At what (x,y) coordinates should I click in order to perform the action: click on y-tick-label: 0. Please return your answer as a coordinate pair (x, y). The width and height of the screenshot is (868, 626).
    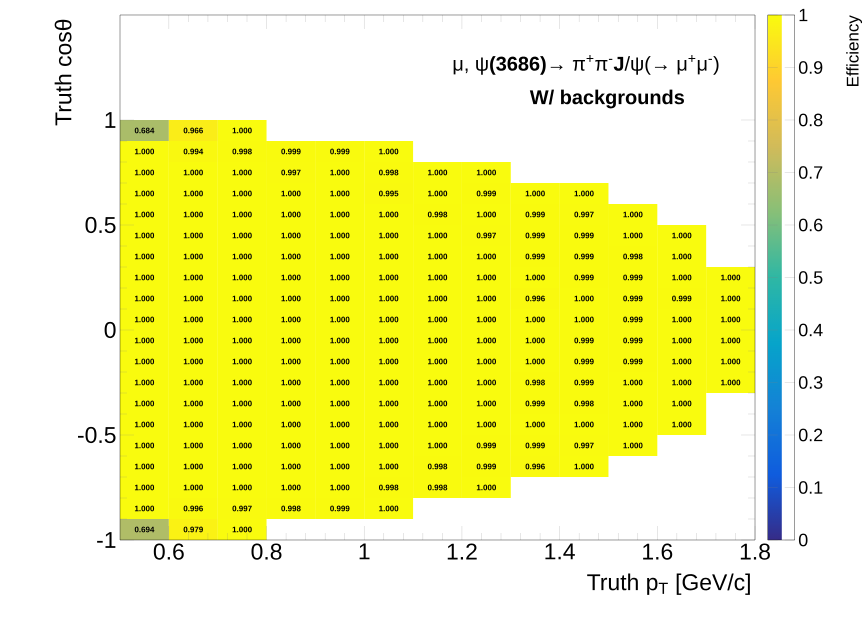
    Looking at the image, I should click on (110, 330).